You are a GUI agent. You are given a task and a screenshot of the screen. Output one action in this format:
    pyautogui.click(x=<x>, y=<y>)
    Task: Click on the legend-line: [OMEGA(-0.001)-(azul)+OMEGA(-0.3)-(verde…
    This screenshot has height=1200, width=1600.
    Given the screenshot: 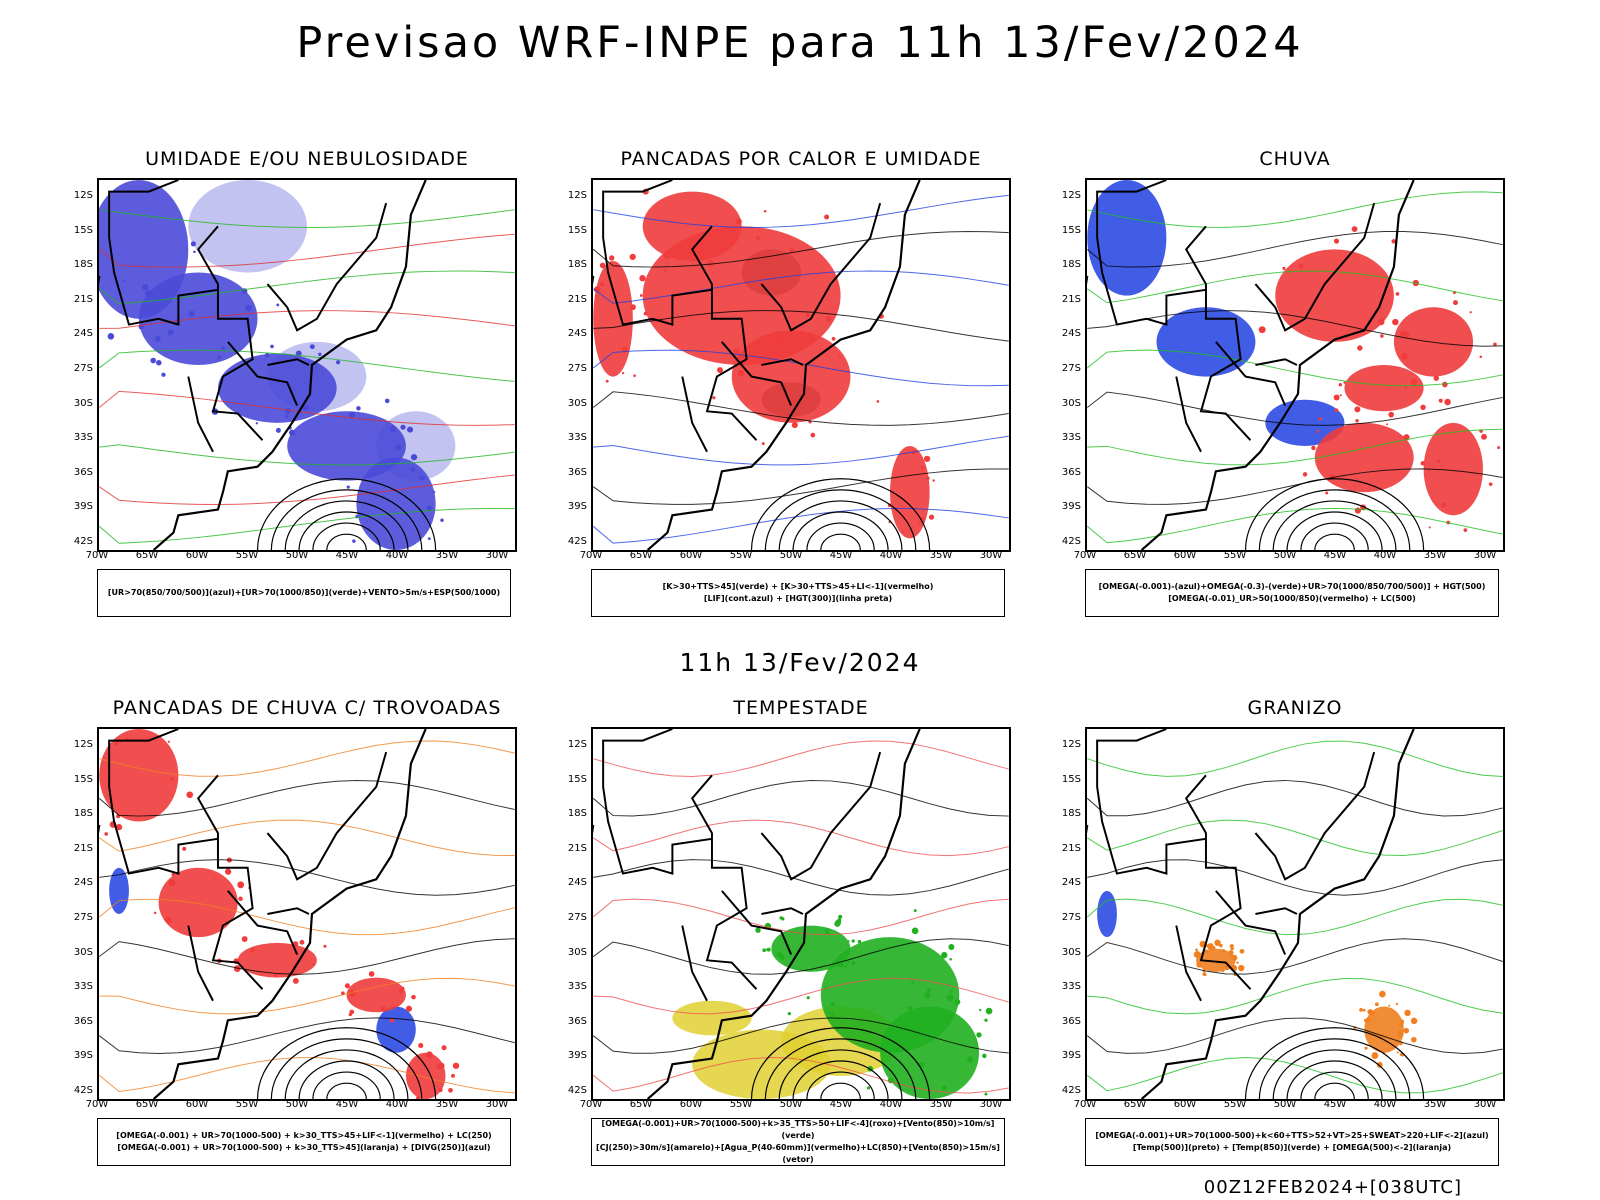 What is the action you would take?
    pyautogui.click(x=1292, y=586)
    